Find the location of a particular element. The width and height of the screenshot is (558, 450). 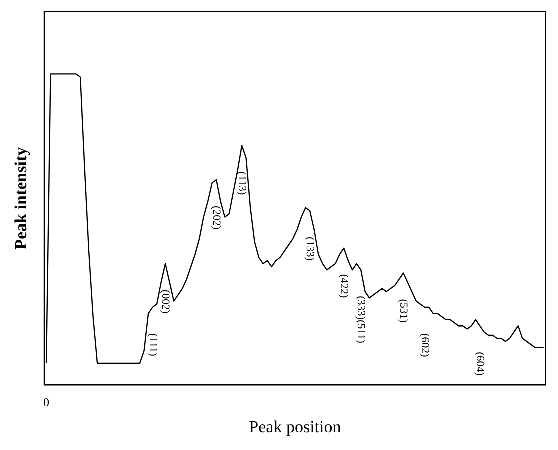

x-tick-label: (604) is located at coordinates (480, 364).